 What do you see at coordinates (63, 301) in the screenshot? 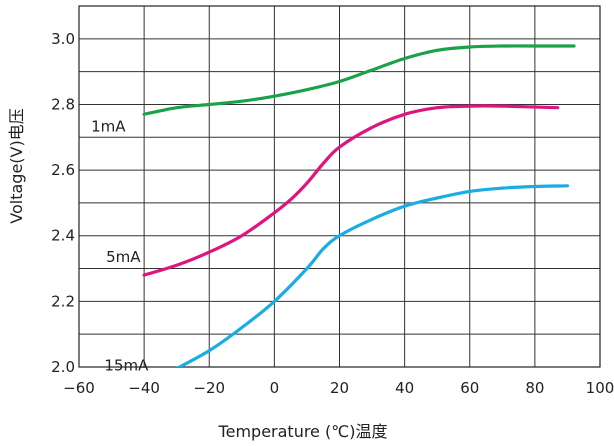
I see `y-tick-label: 2.2` at bounding box center [63, 301].